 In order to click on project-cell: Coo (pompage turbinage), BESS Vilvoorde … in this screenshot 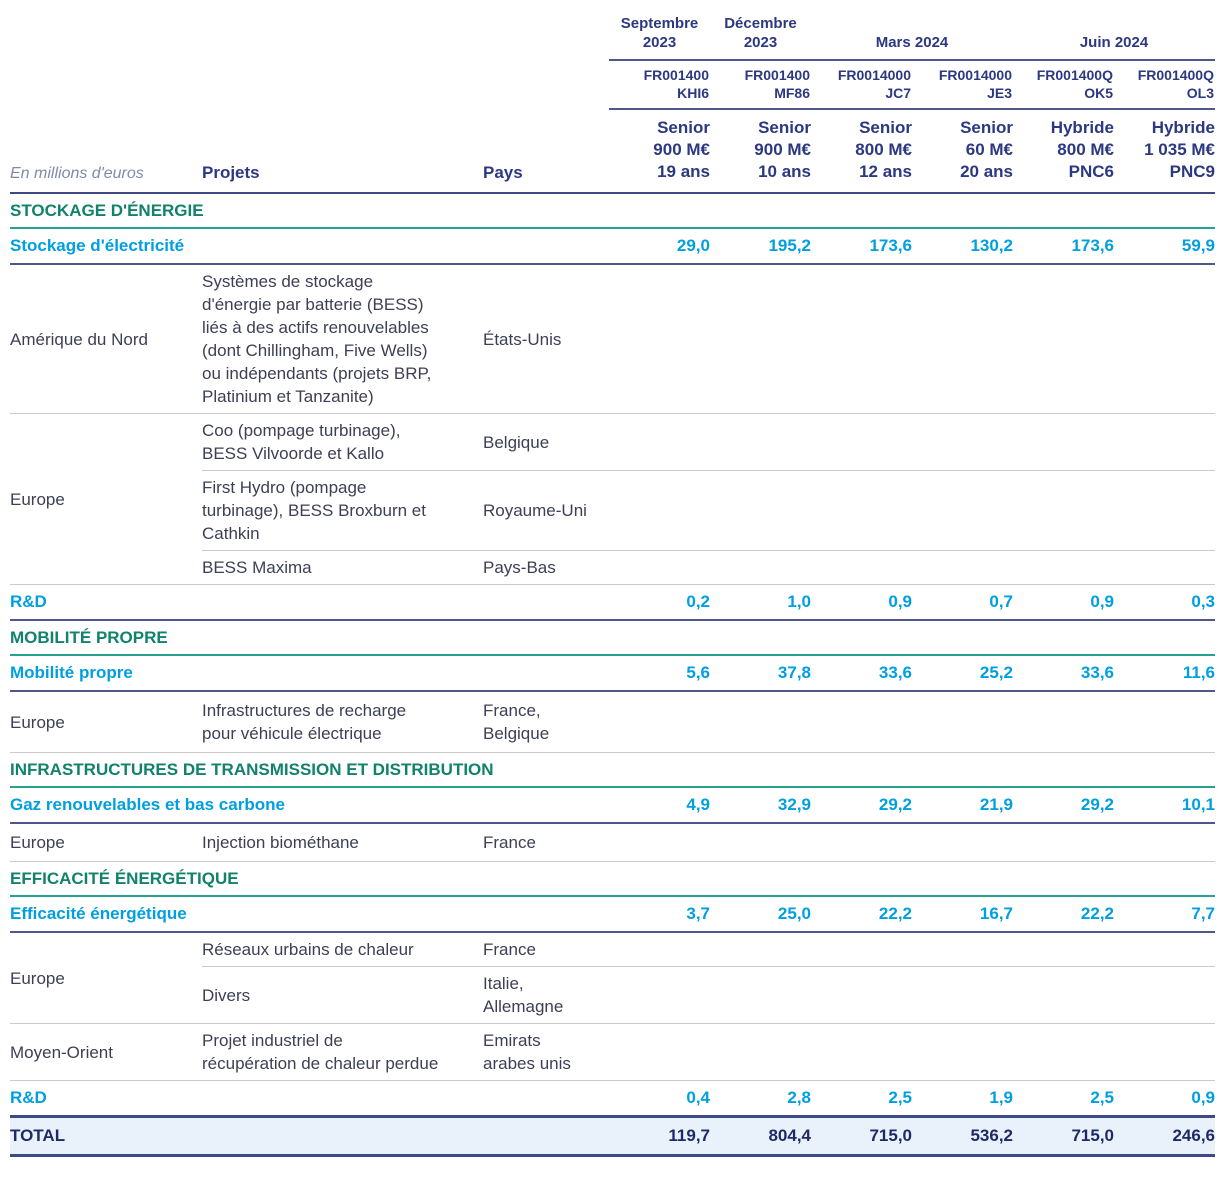, I will do `click(342, 442)`.